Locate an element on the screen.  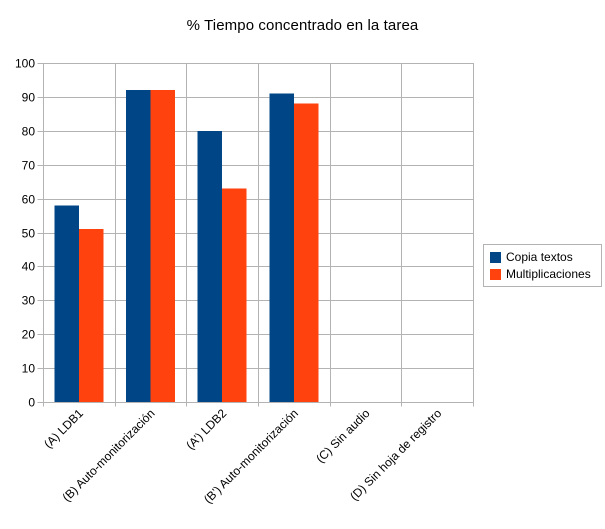
y-axis-label: 40 is located at coordinates (29, 267).